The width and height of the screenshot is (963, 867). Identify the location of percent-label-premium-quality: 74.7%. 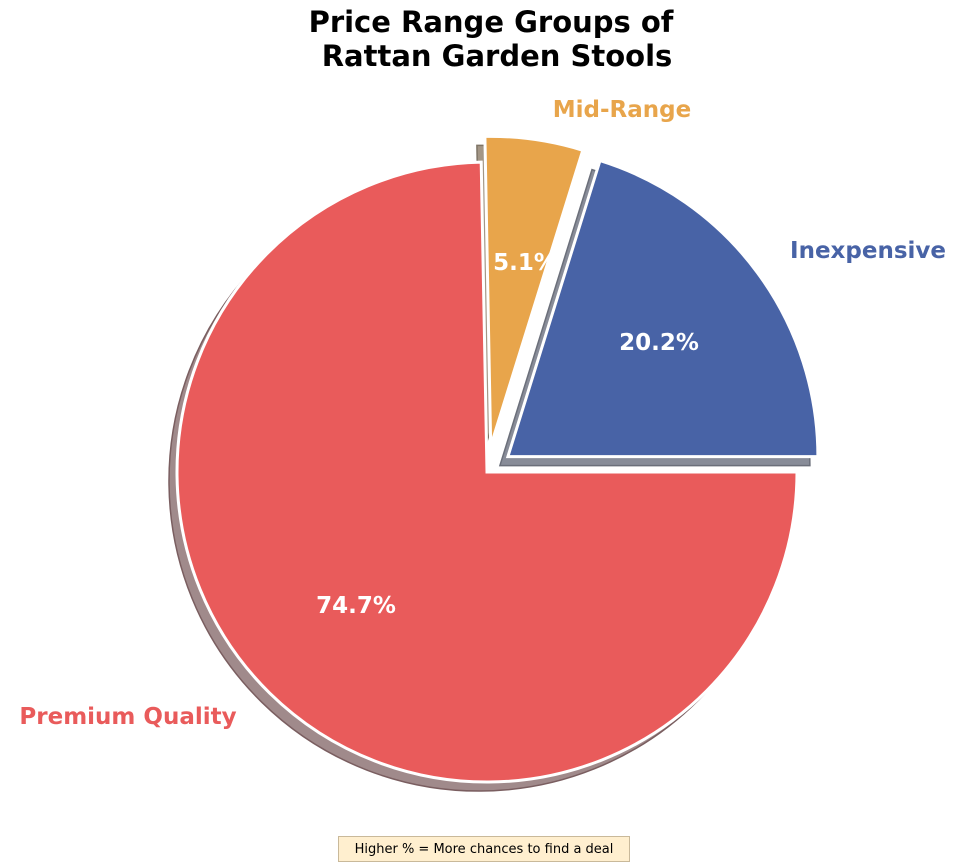
(356, 606).